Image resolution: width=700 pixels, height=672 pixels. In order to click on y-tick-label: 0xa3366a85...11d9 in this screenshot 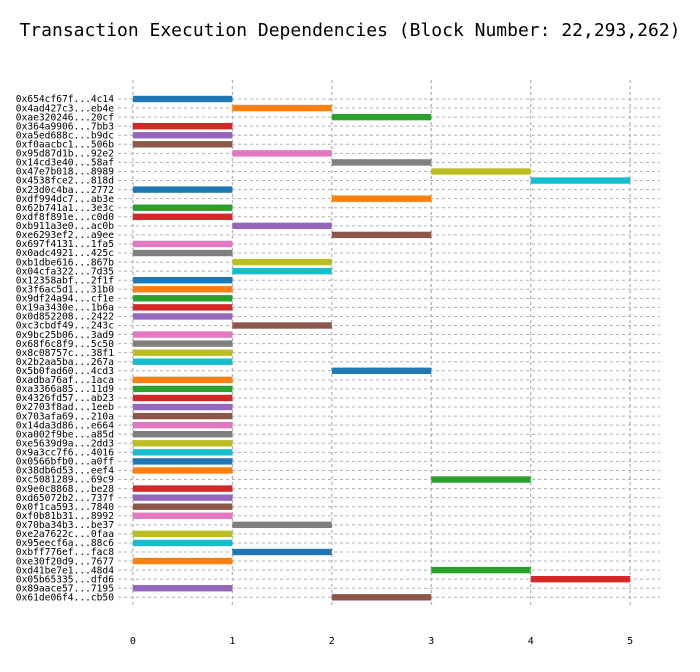, I will do `click(65, 389)`.